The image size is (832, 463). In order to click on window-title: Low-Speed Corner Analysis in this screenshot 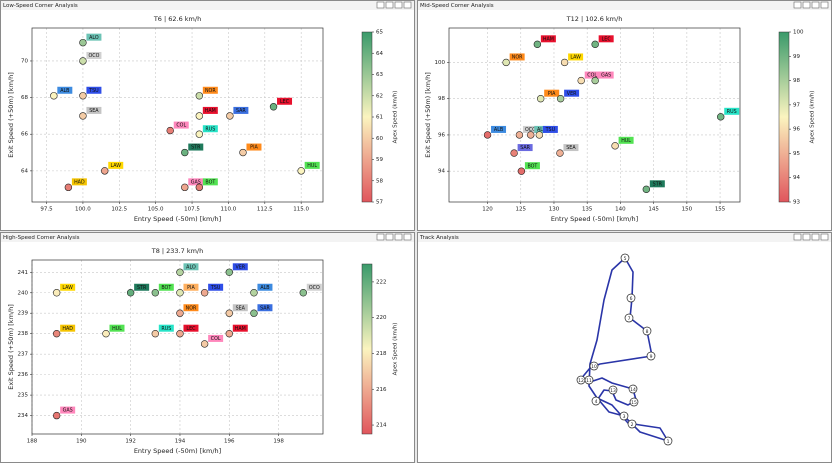, I will do `click(40, 6)`.